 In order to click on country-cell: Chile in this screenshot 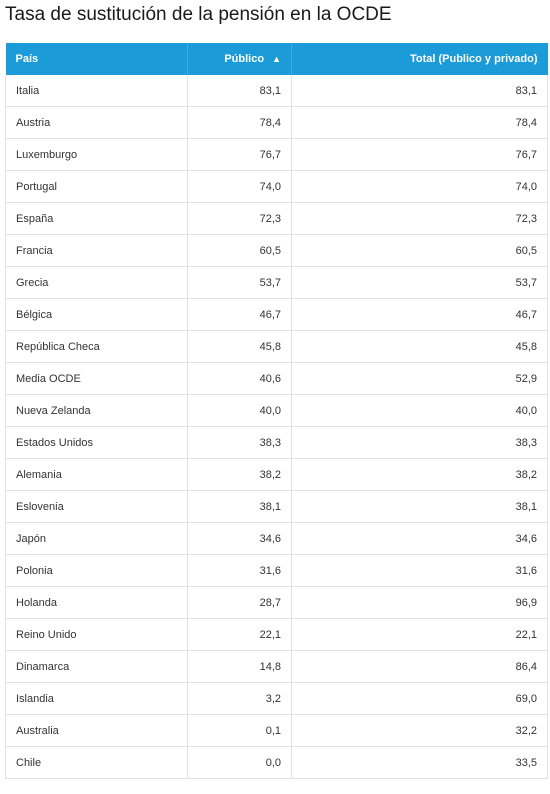, I will do `click(96, 762)`.